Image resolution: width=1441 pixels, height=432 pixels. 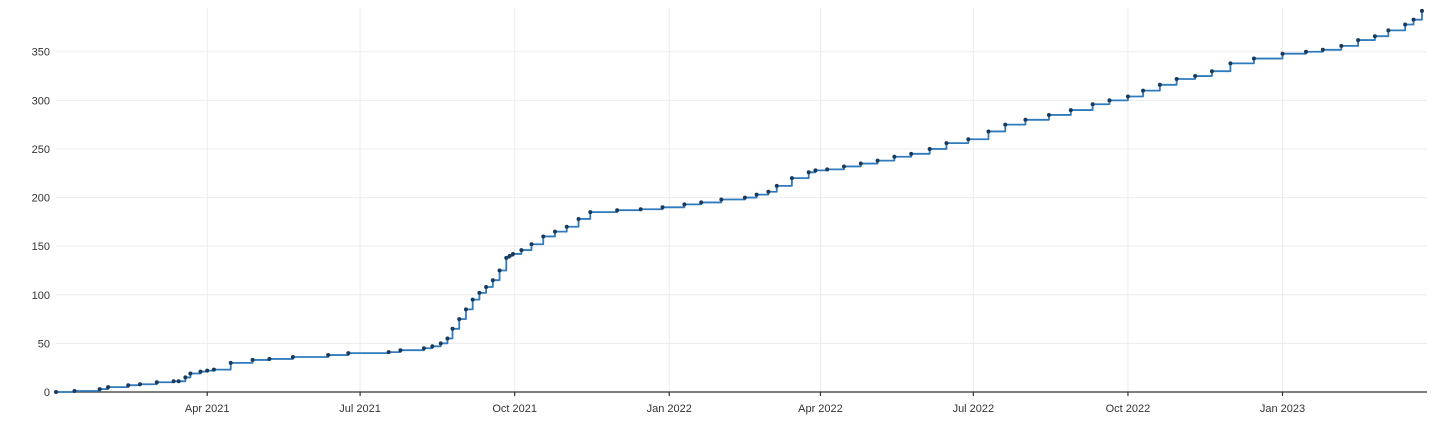 What do you see at coordinates (41, 150) in the screenshot?
I see `y-tick-label: 250` at bounding box center [41, 150].